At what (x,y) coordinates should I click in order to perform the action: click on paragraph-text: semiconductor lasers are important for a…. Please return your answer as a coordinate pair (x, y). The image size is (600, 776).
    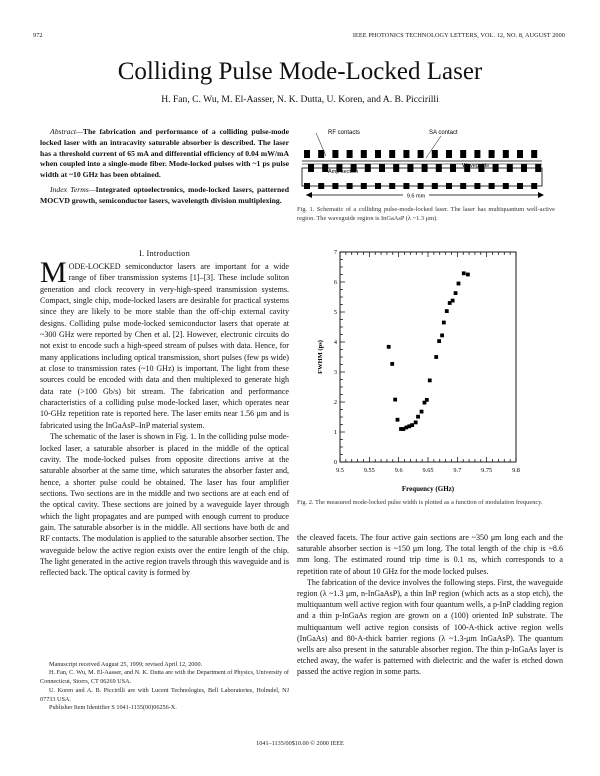
    Looking at the image, I should click on (164, 346).